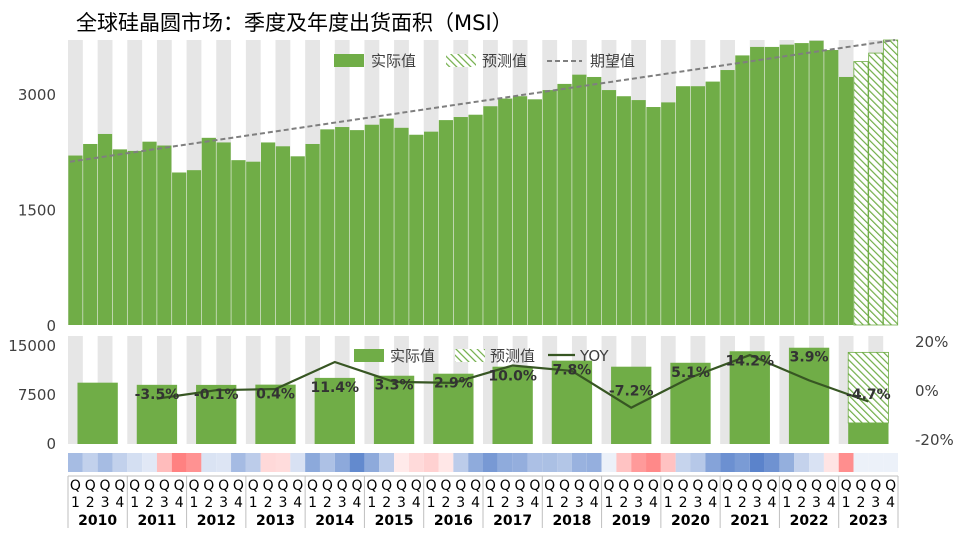  What do you see at coordinates (37, 395) in the screenshot?
I see `y-left-tick-label: 7500` at bounding box center [37, 395].